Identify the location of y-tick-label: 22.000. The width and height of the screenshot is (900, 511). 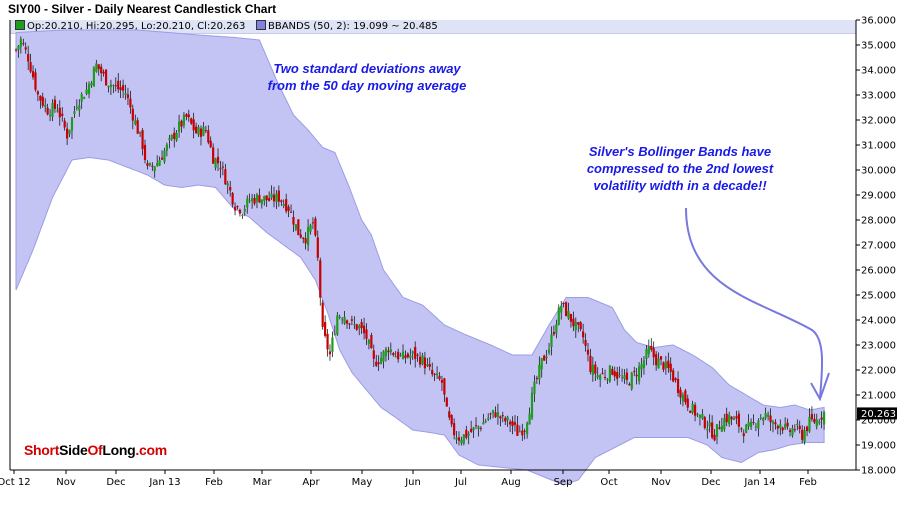
(878, 371).